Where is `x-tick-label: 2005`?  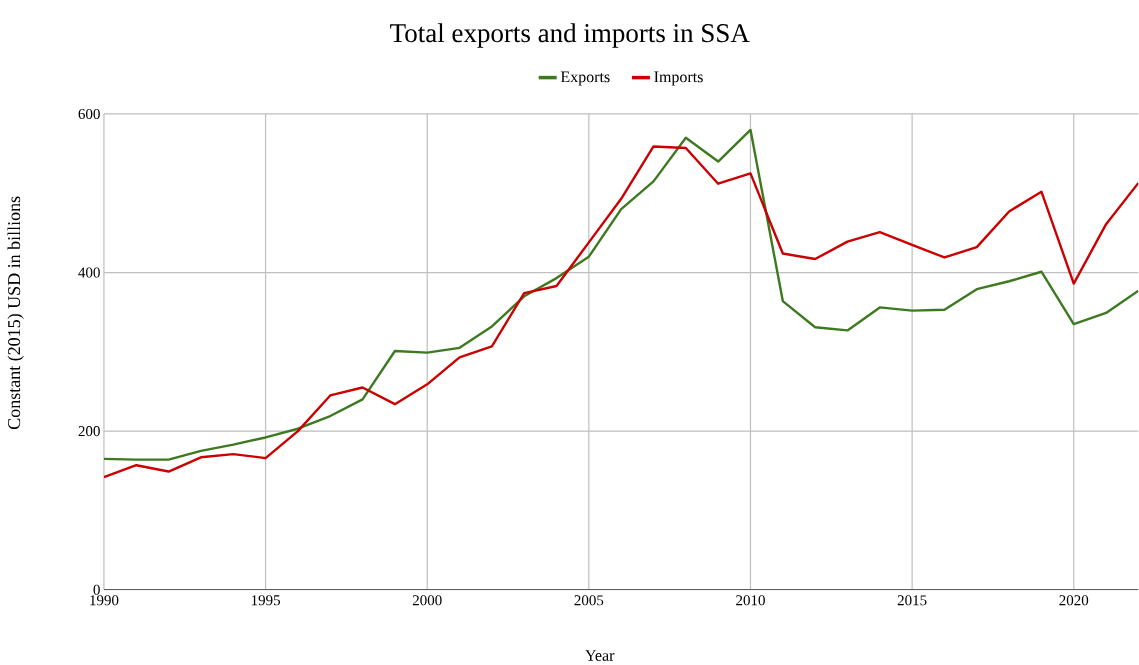 x-tick-label: 2005 is located at coordinates (589, 600).